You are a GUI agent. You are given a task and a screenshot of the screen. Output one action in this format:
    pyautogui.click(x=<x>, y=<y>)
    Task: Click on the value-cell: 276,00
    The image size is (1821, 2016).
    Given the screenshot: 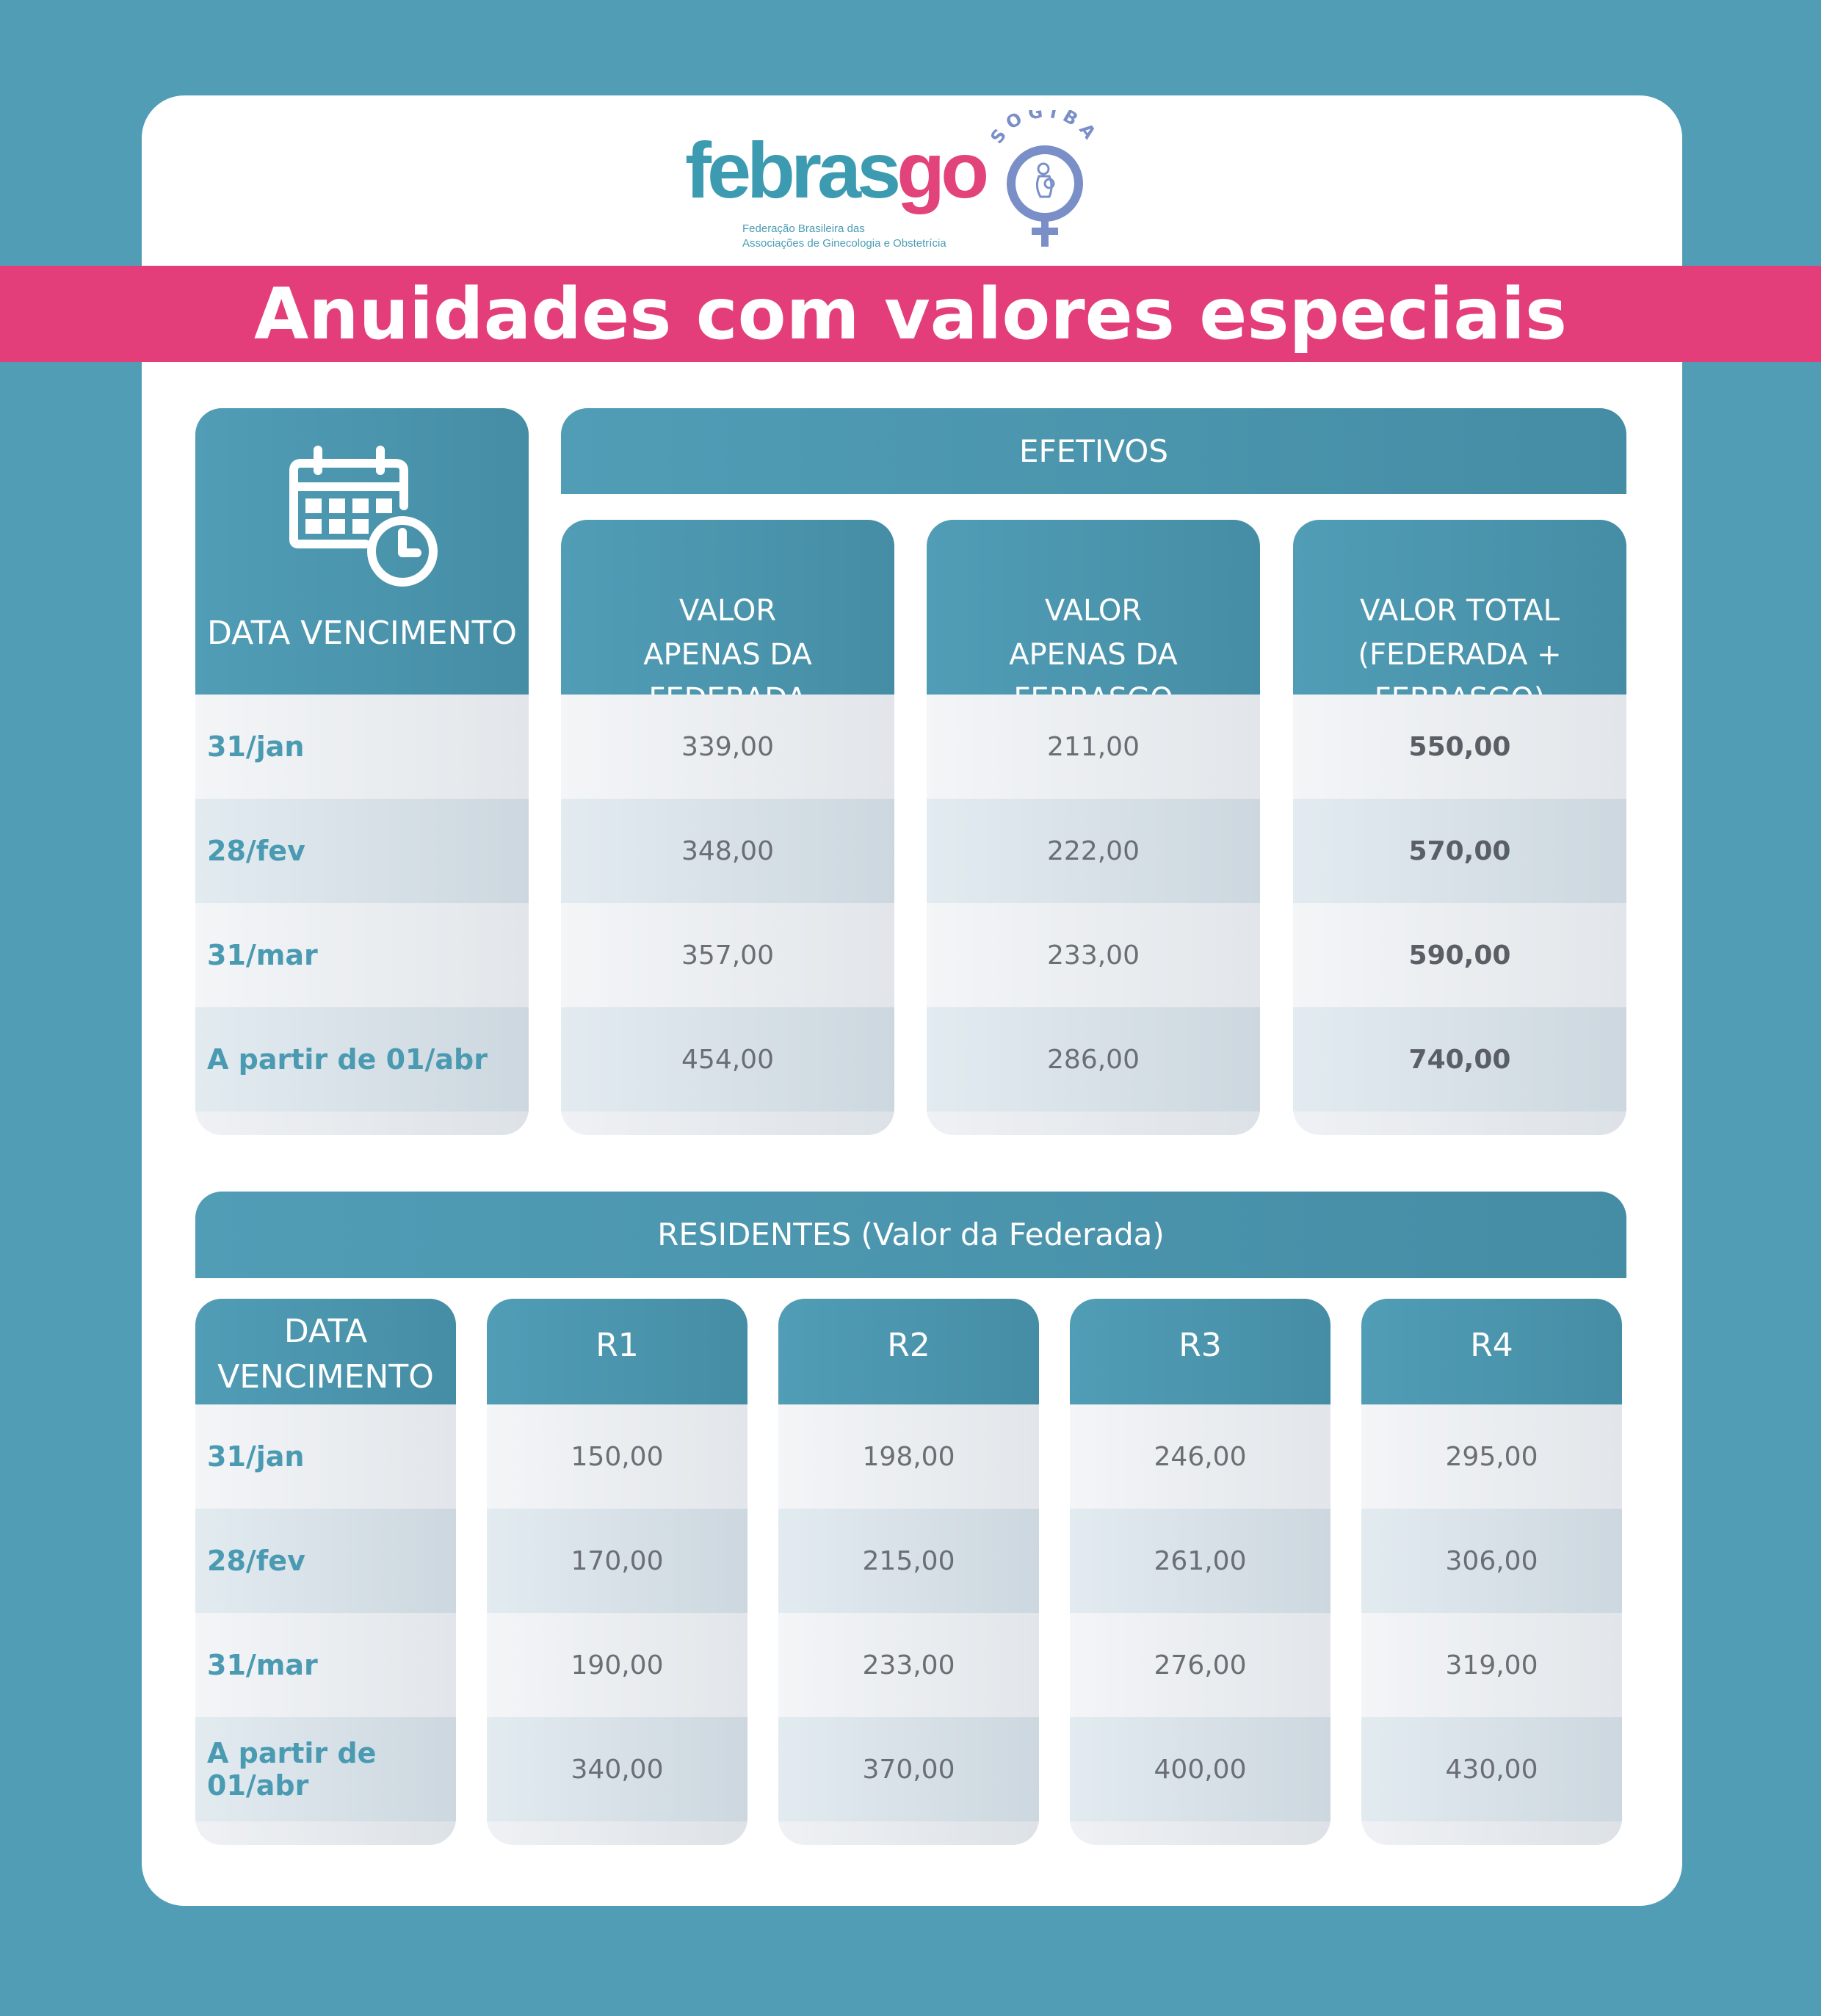 What is the action you would take?
    pyautogui.click(x=1200, y=1665)
    